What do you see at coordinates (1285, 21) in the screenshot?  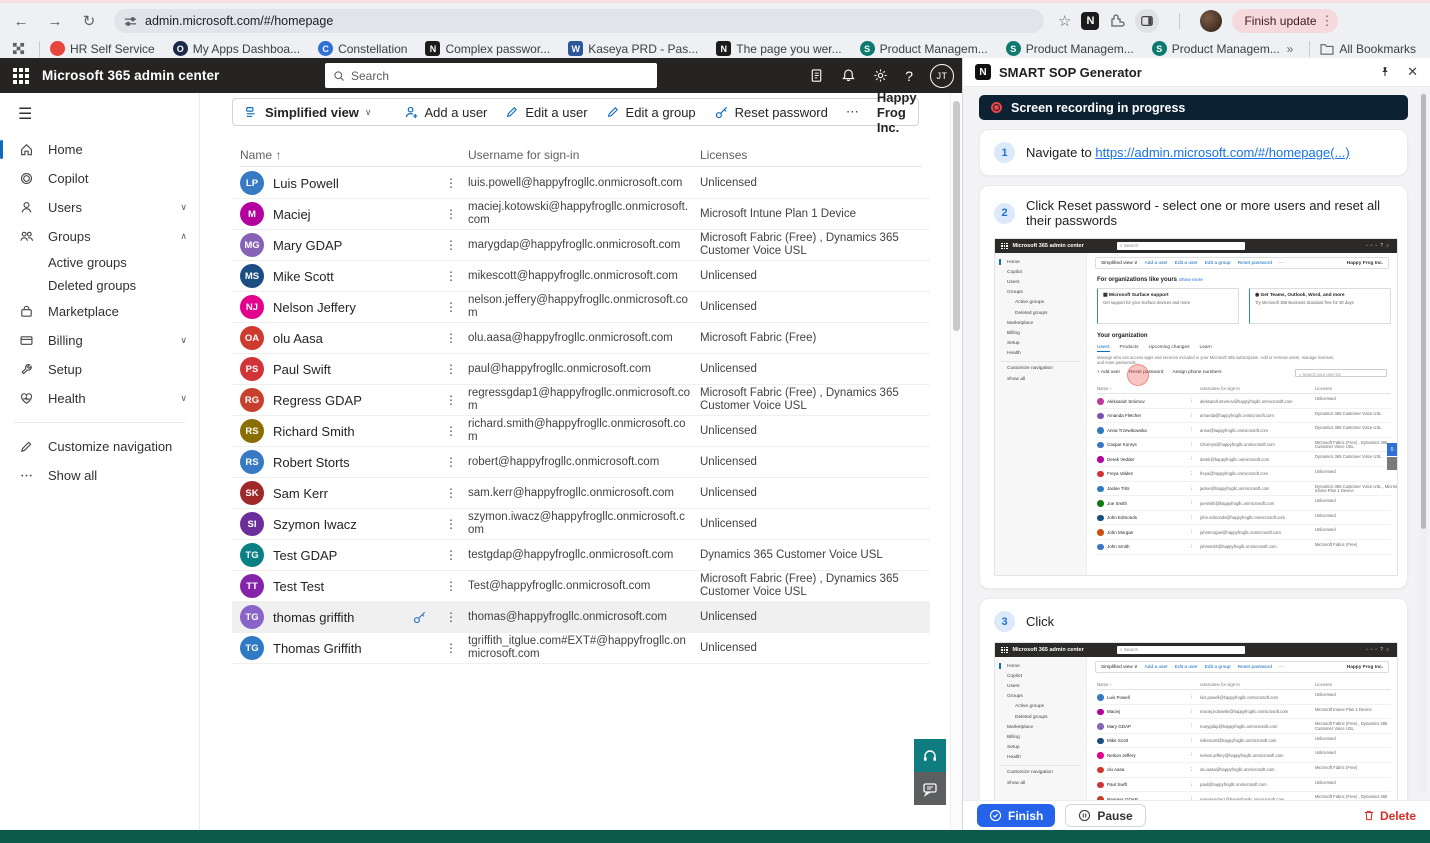 I see `finish-update-button: Finish update ⋮` at bounding box center [1285, 21].